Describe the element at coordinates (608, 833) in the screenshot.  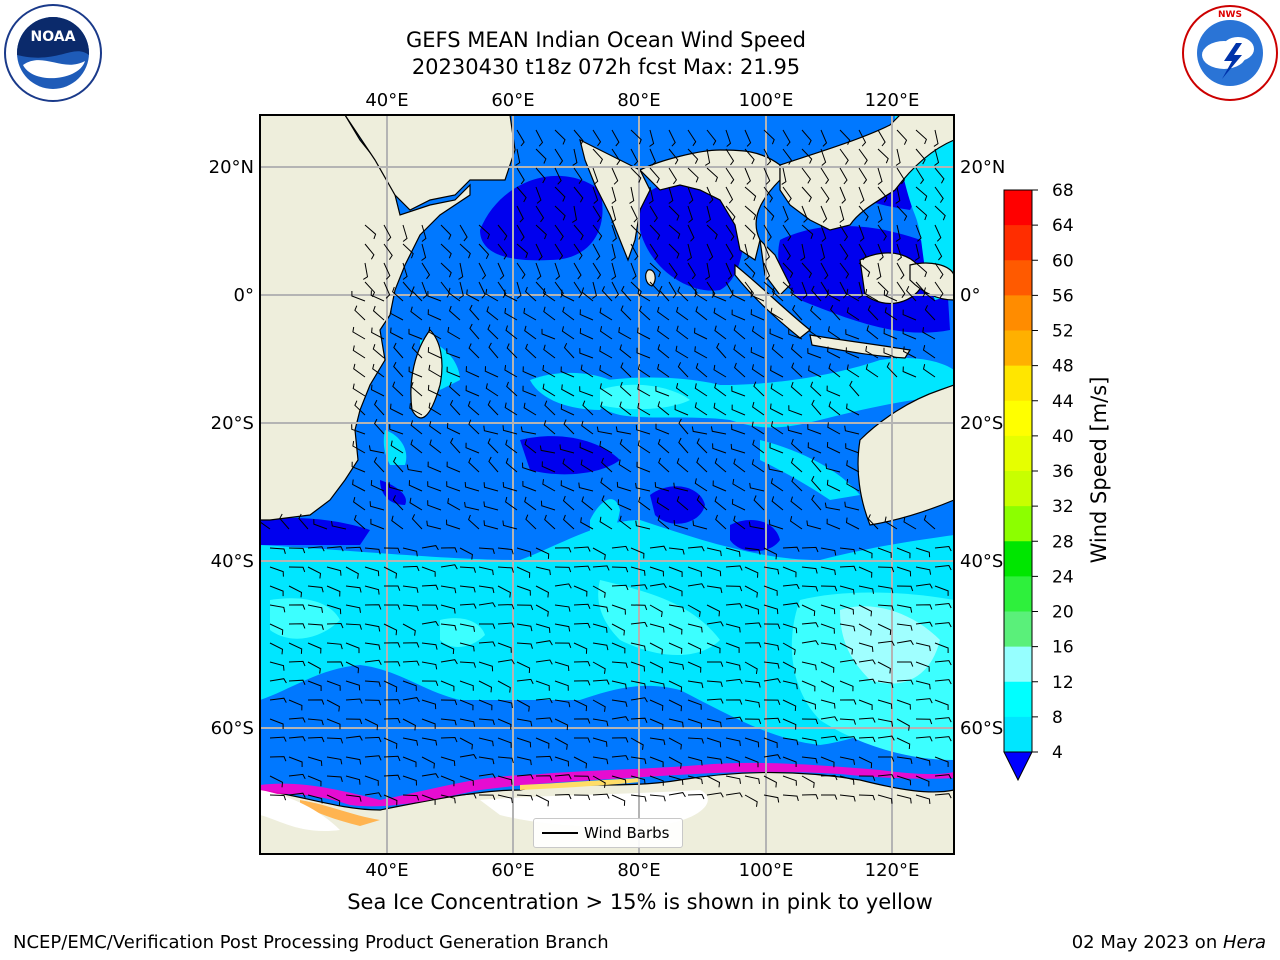
I see `map-legend: Wind Barbs` at that location.